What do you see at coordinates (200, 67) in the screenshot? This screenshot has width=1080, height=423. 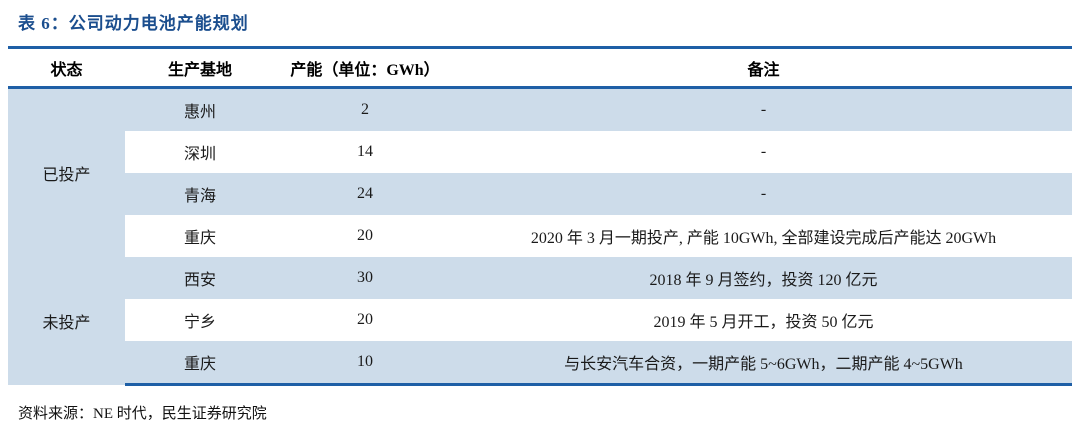 I see `col-header-base: 生产基地` at bounding box center [200, 67].